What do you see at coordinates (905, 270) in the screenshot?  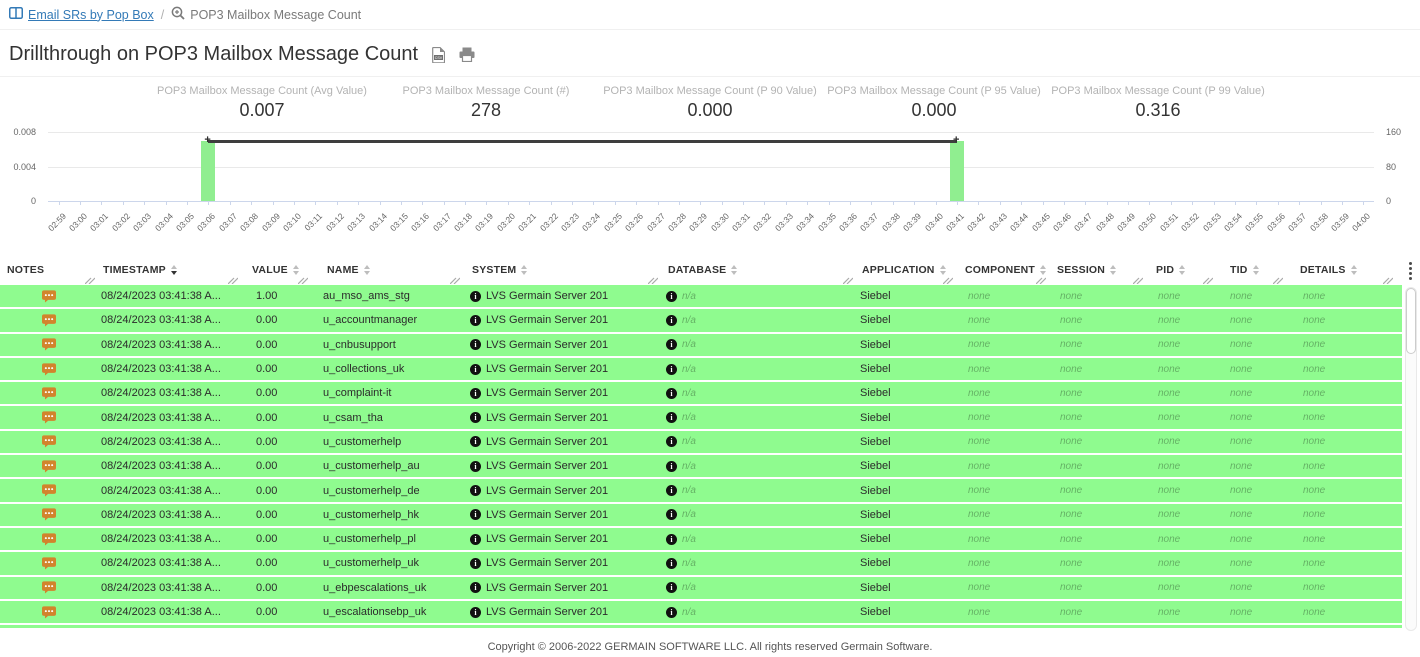 I see `column-header-application: APPLICATION` at bounding box center [905, 270].